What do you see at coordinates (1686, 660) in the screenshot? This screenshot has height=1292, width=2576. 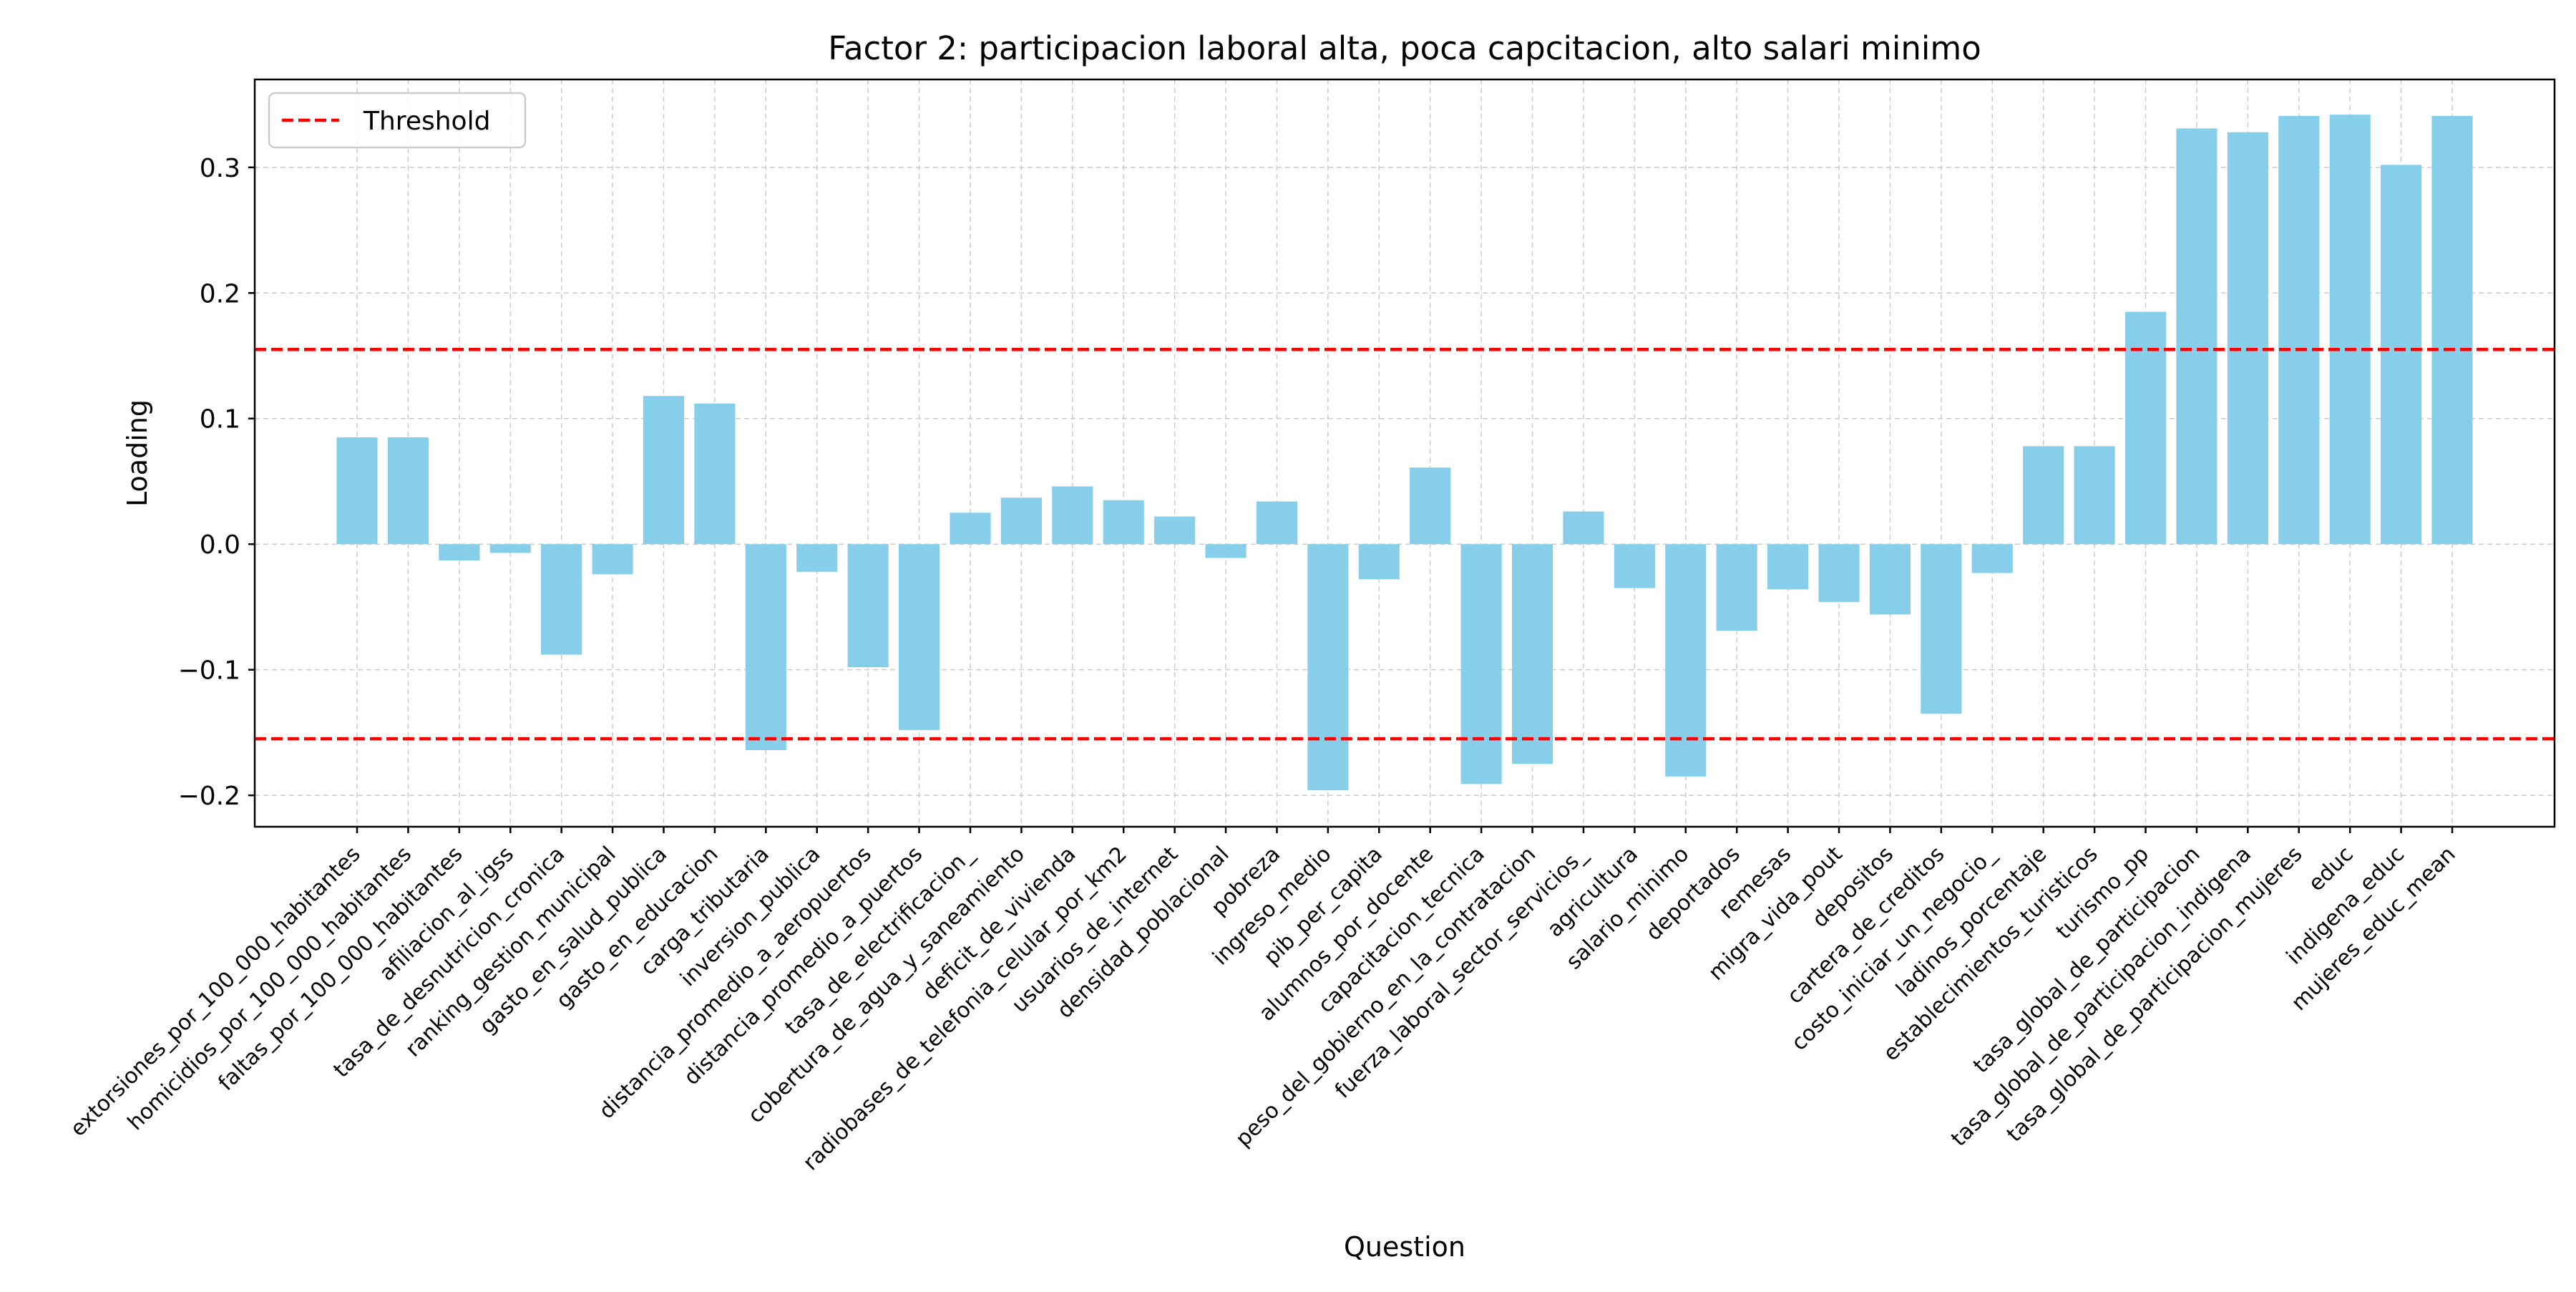 I see `bar-salario_minimo` at bounding box center [1686, 660].